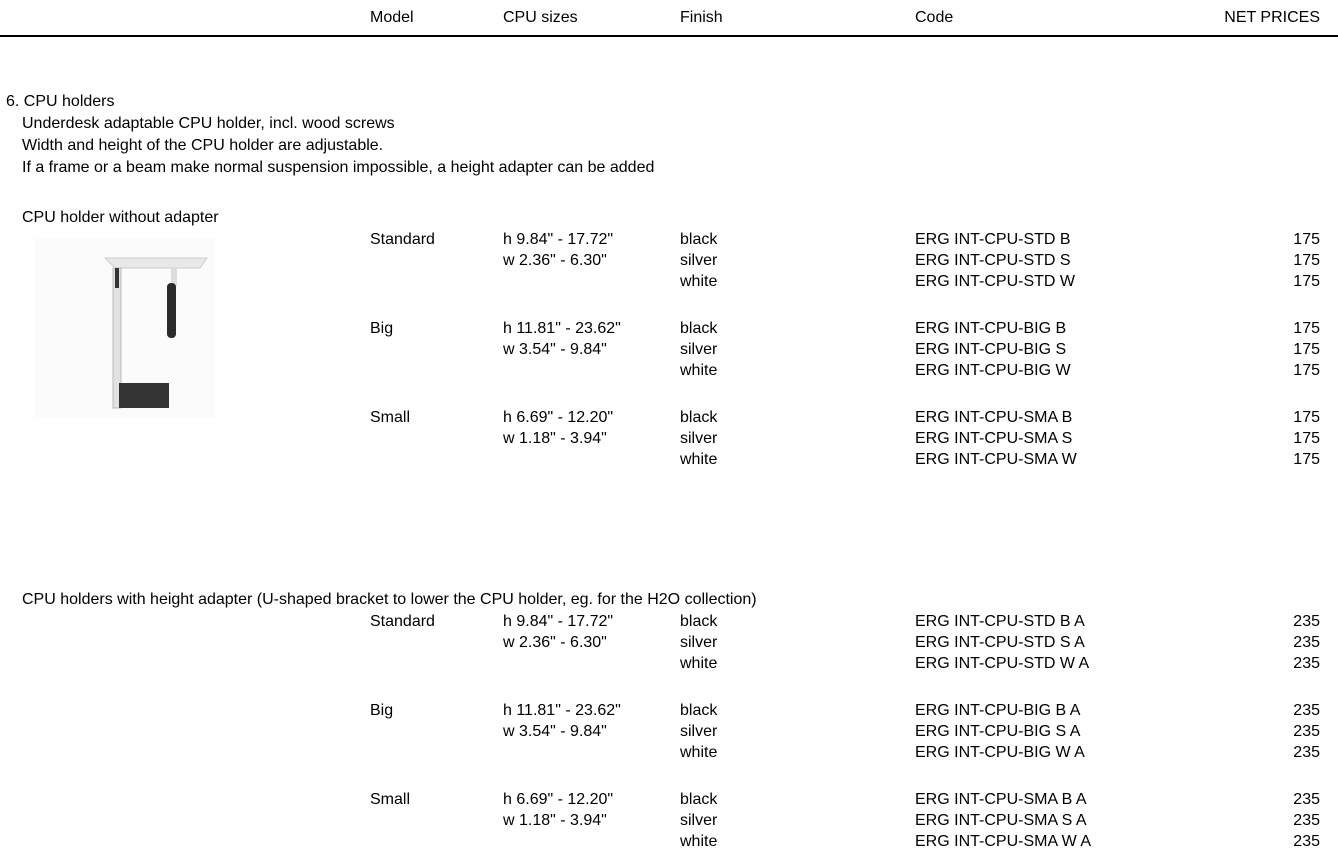 The width and height of the screenshot is (1338, 853). I want to click on product-code: ERG INT-CPU-SMA W, so click(996, 459).